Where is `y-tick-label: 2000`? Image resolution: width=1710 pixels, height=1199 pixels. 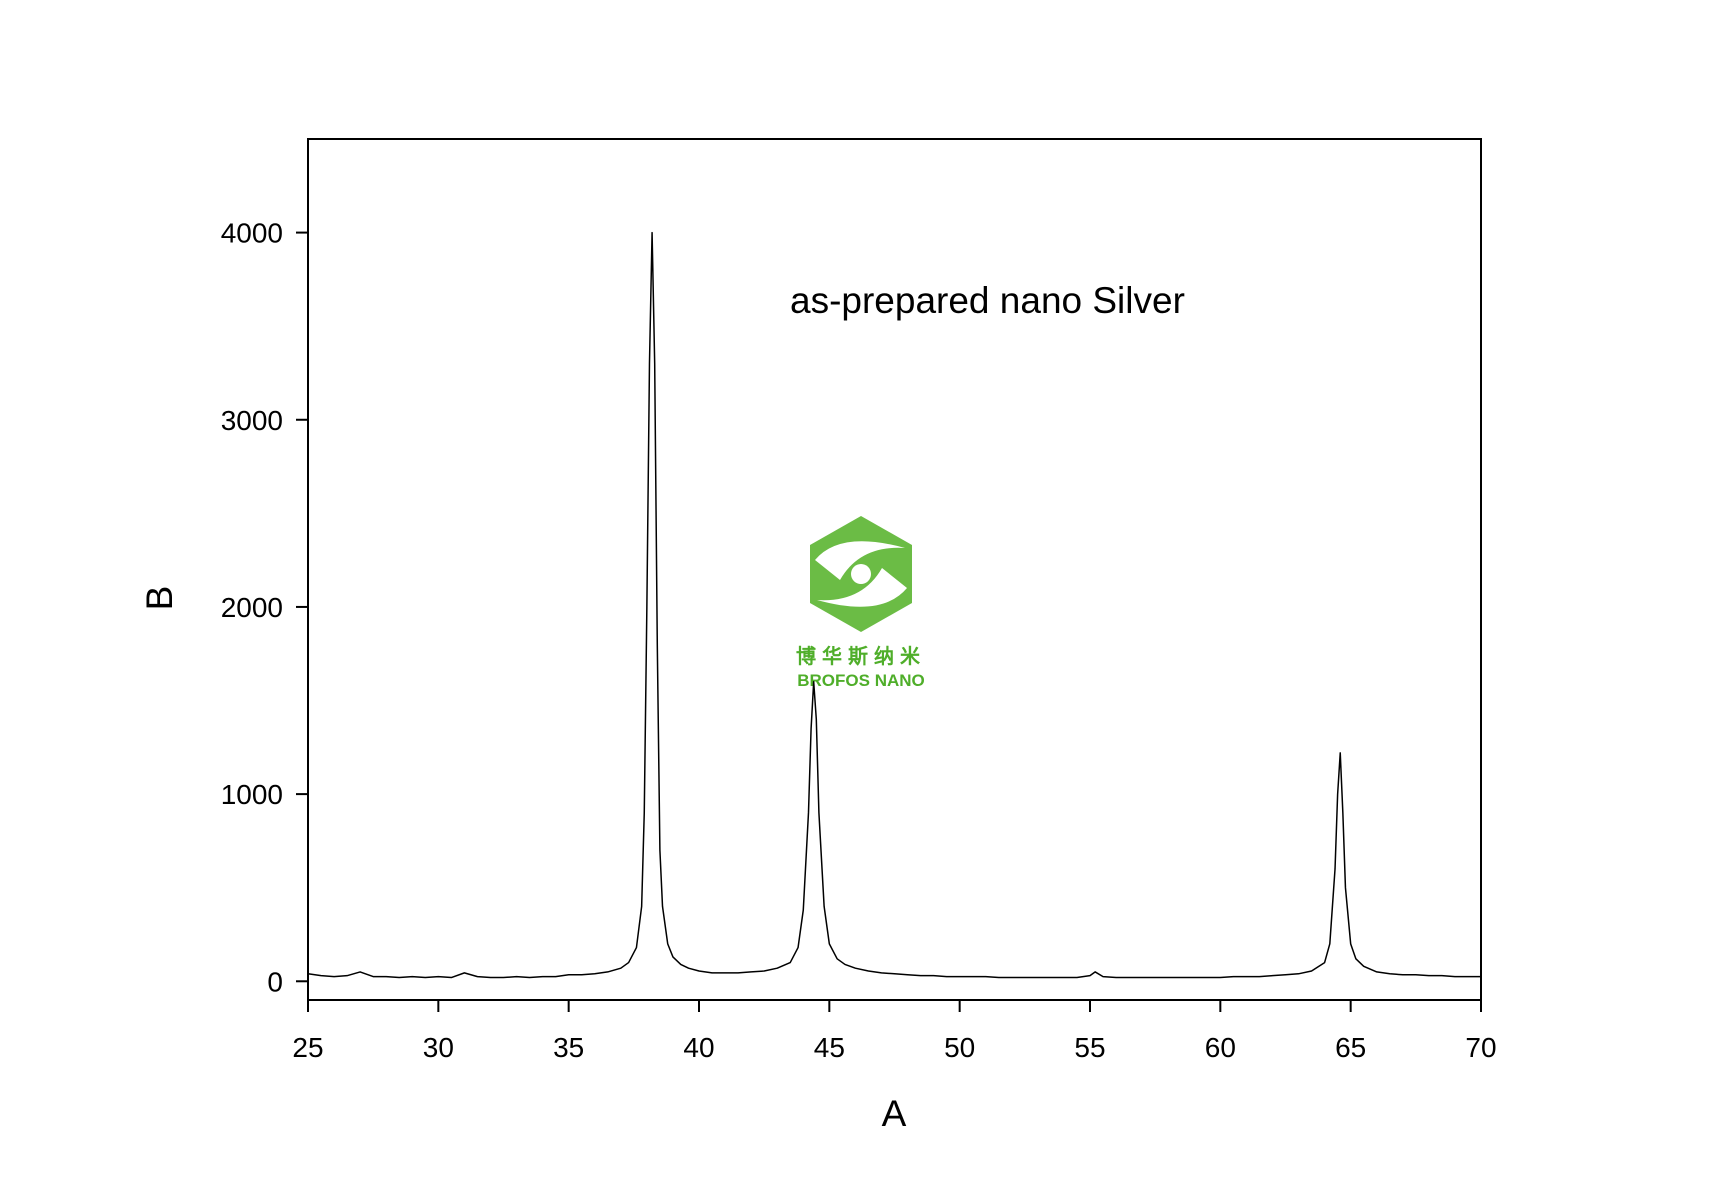 y-tick-label: 2000 is located at coordinates (252, 607).